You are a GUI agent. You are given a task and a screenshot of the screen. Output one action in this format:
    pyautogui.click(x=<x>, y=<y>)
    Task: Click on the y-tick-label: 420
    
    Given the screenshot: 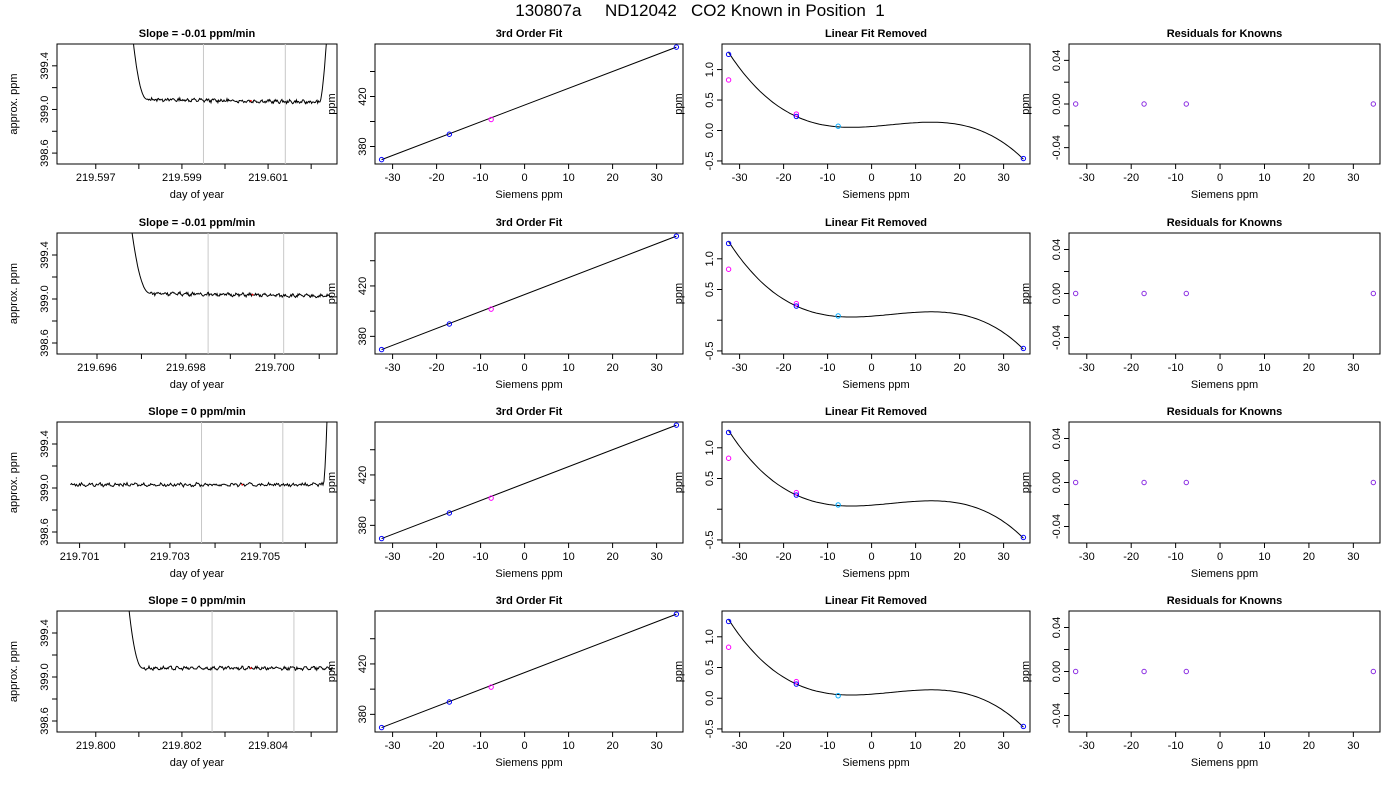 What is the action you would take?
    pyautogui.click(x=363, y=286)
    